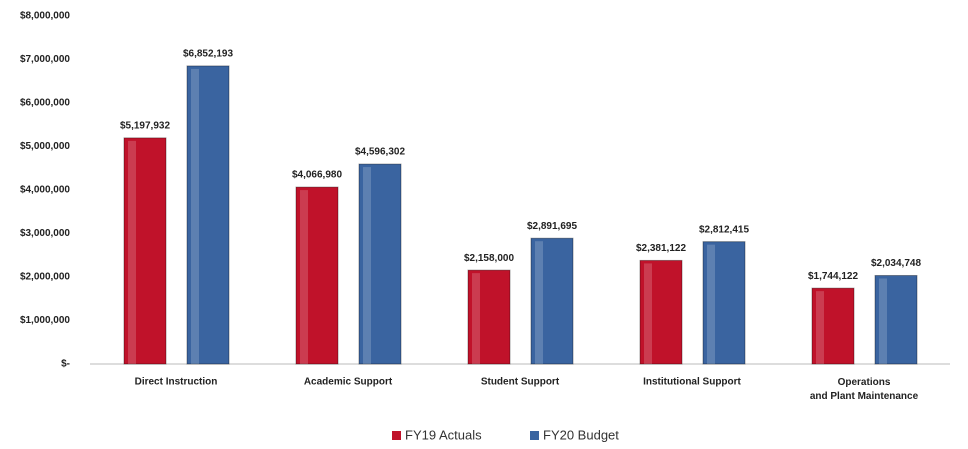 The image size is (968, 449). I want to click on data-label: $2,891,695, so click(552, 226).